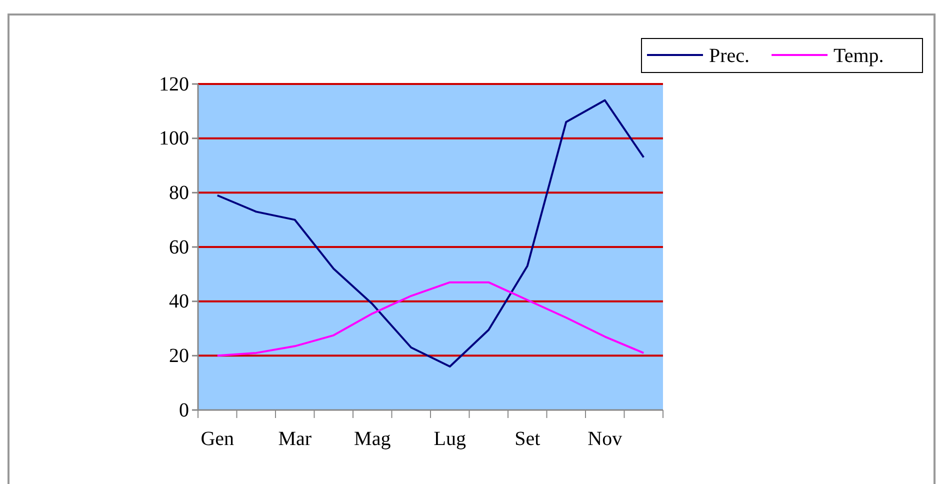 This screenshot has height=484, width=936. What do you see at coordinates (605, 439) in the screenshot?
I see `x-tick-label: Nov` at bounding box center [605, 439].